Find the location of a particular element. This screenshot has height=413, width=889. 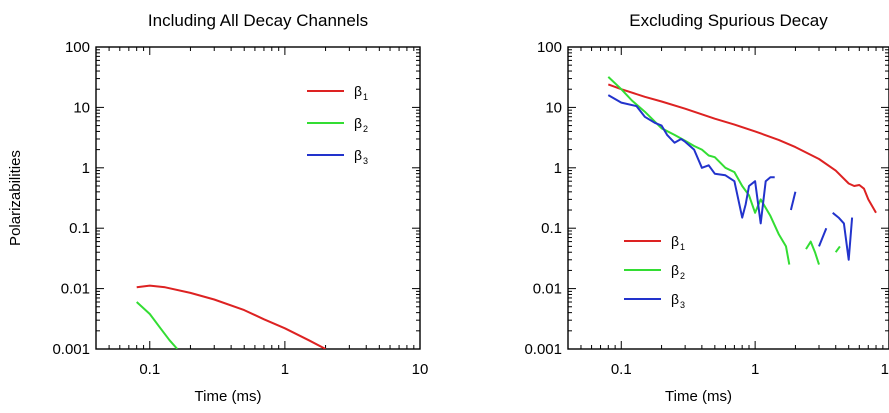

chart-title: Excluding Spurious Decay is located at coordinates (728, 20).